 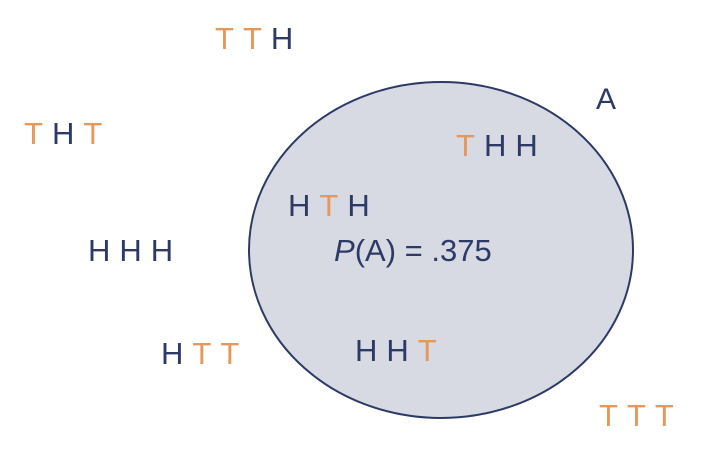 What do you see at coordinates (344, 250) in the screenshot?
I see `probability-symbol: P` at bounding box center [344, 250].